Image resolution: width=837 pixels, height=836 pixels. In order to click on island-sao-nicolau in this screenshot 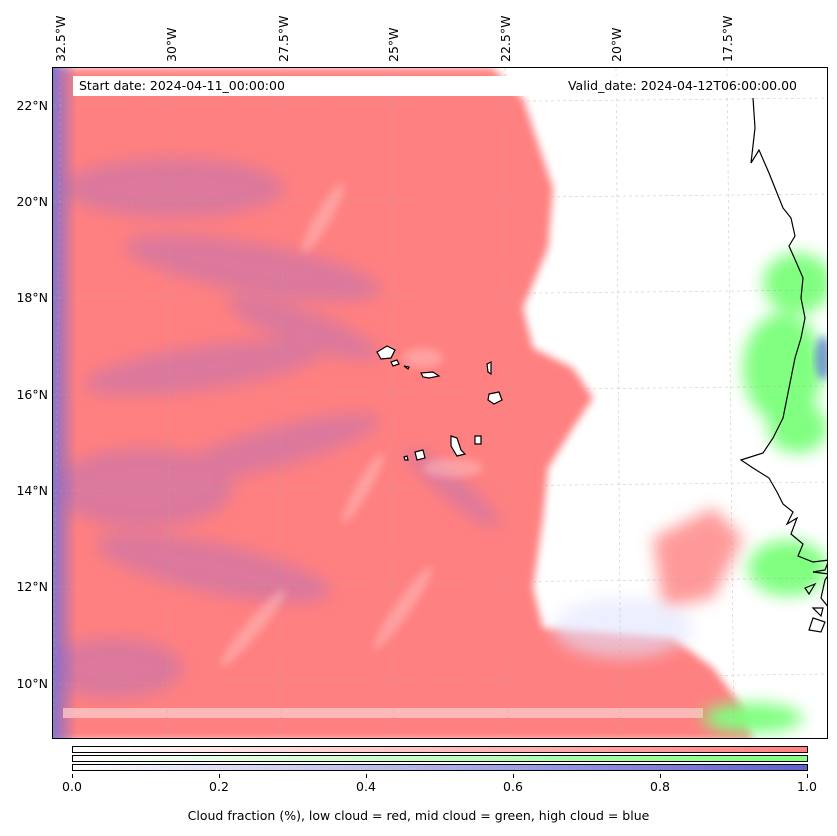, I will do `click(430, 375)`.